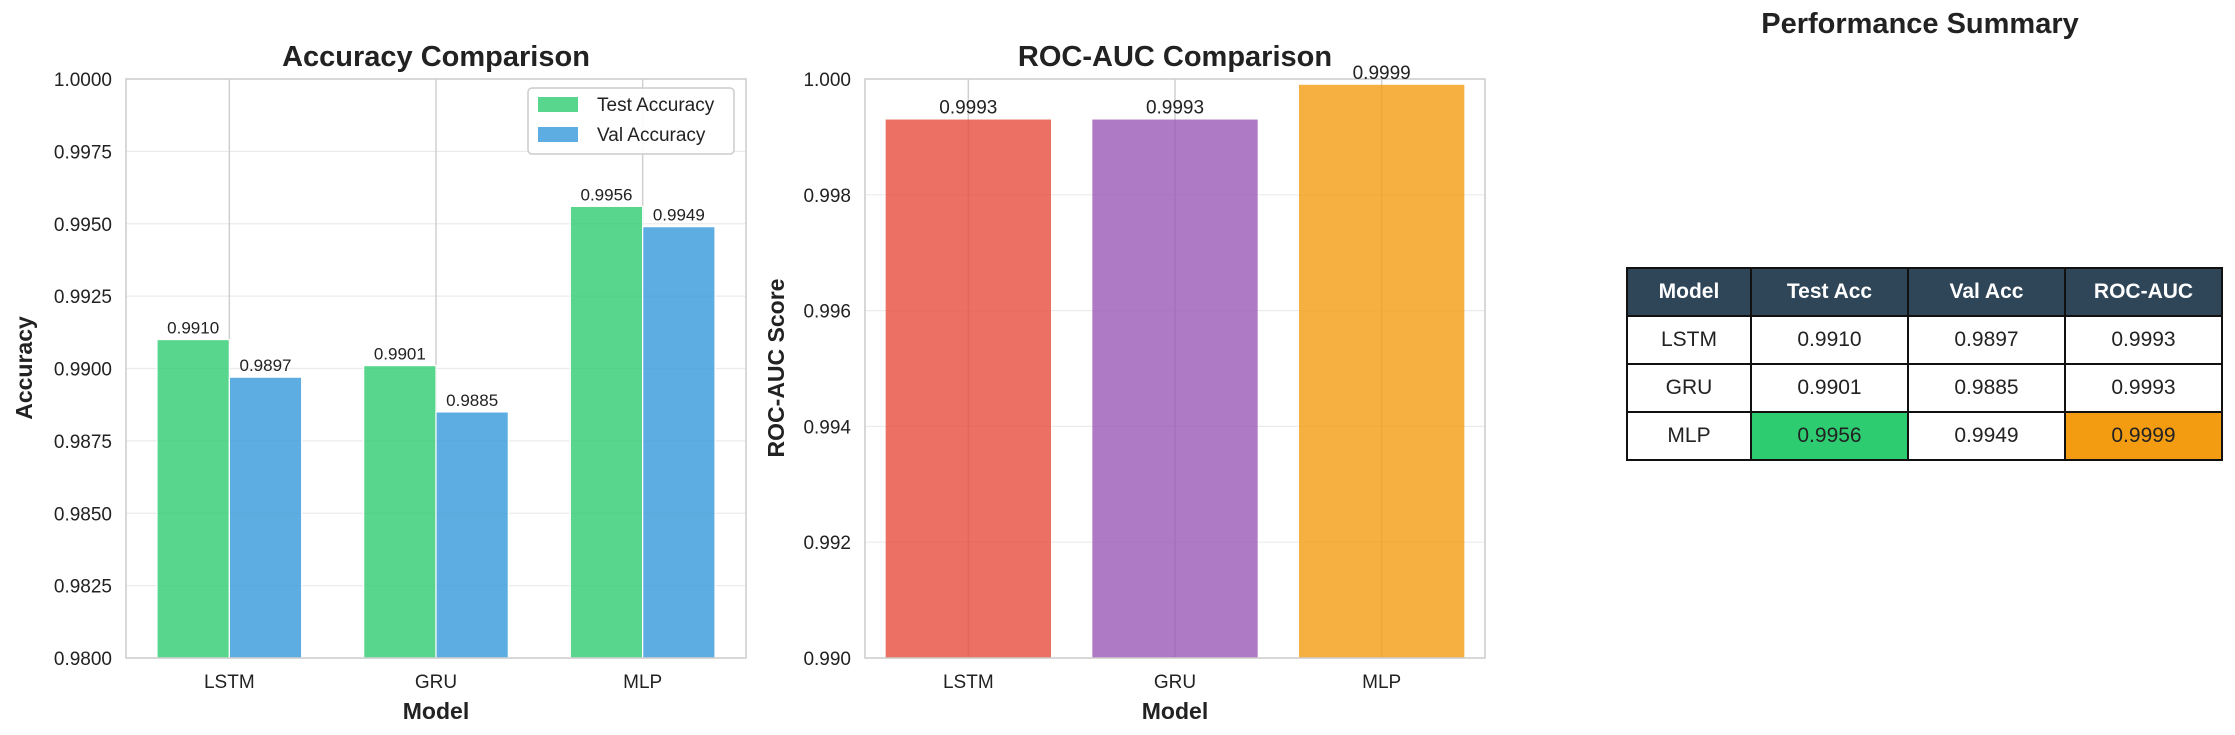 This screenshot has height=735, width=2235. What do you see at coordinates (1175, 711) in the screenshot?
I see `roc-auc-x-axis-label: Model` at bounding box center [1175, 711].